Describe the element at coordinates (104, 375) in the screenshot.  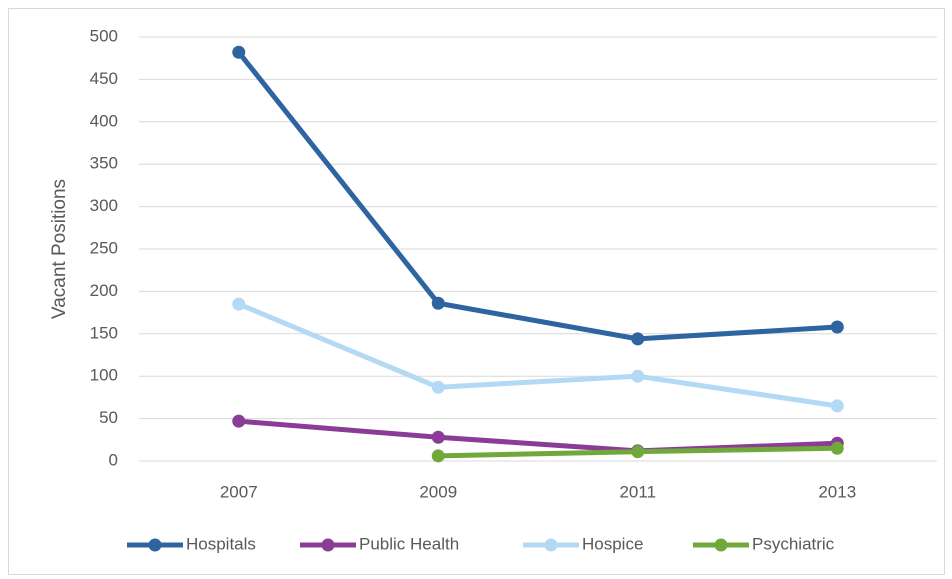
I see `y-tick-label: 100` at that location.